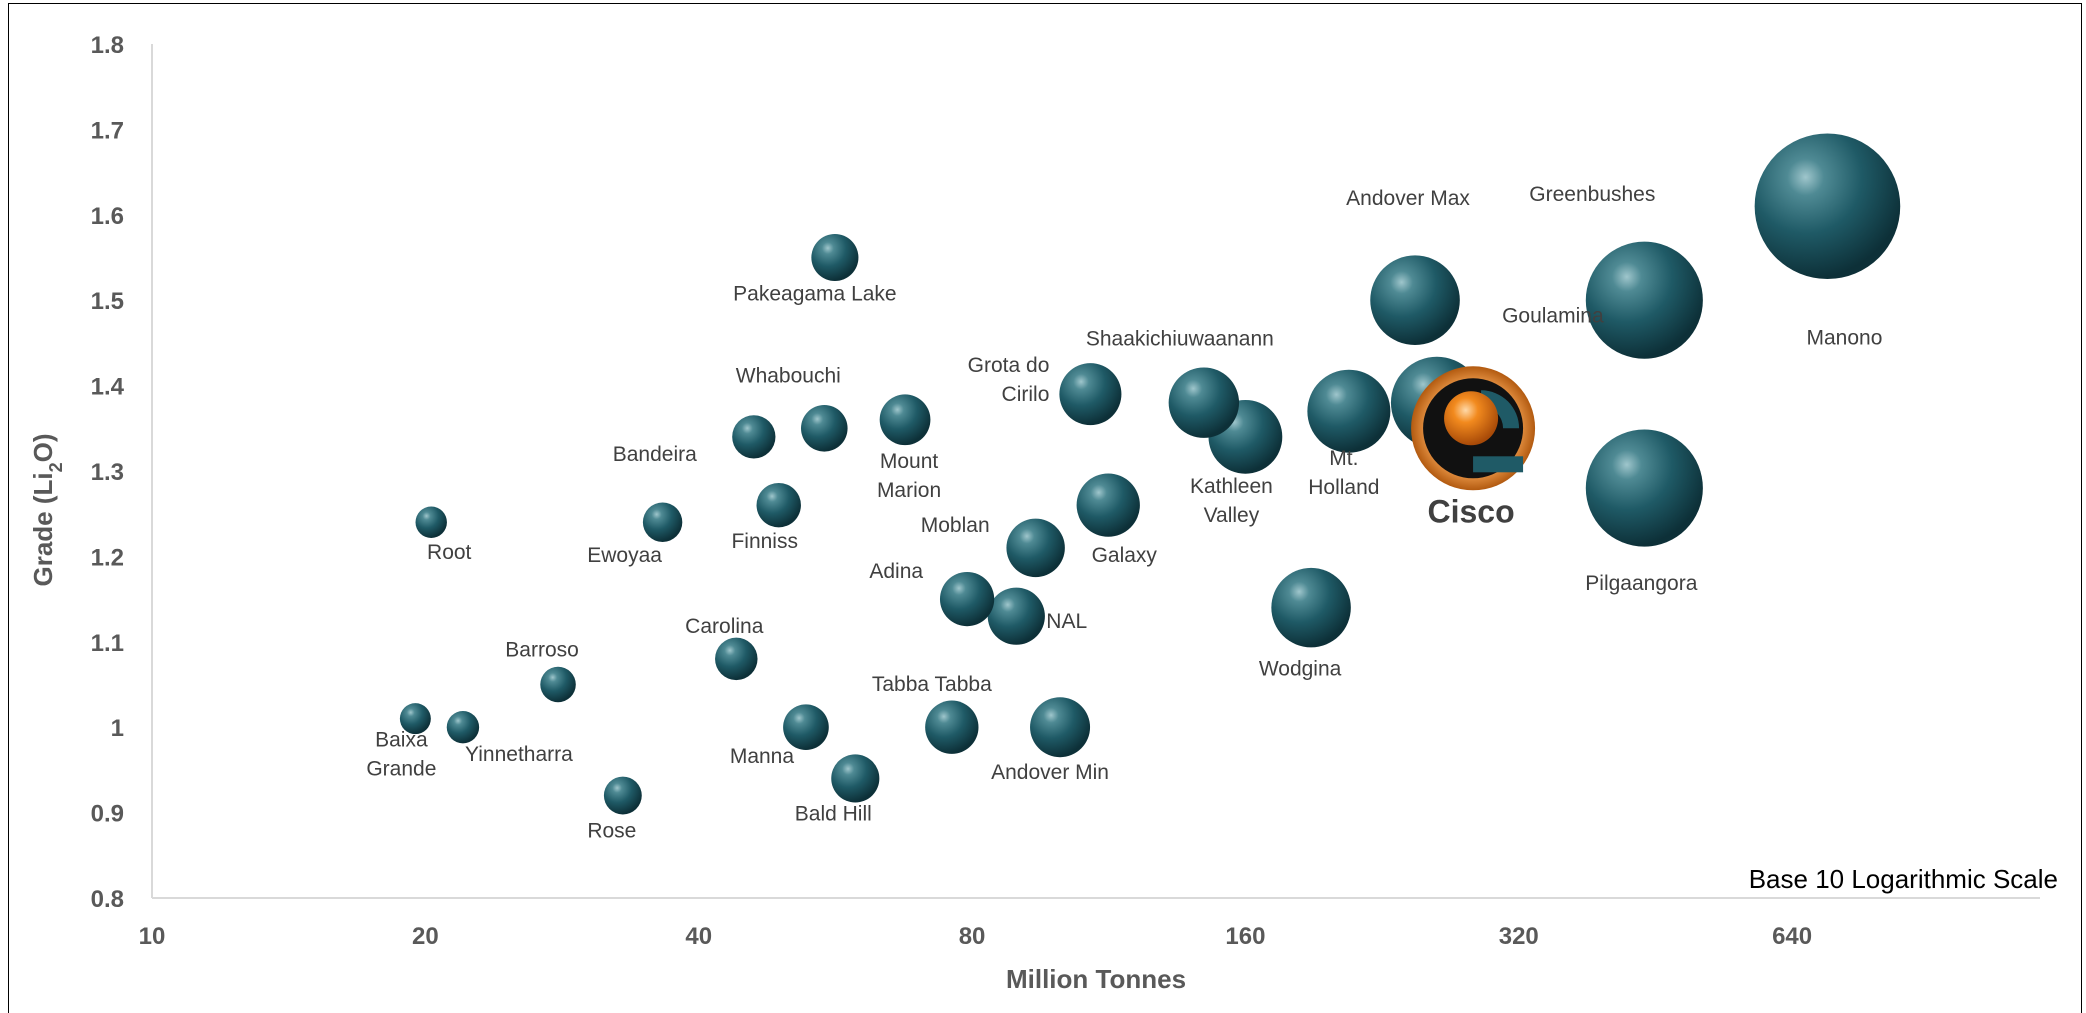  I want to click on point-label: Rose, so click(611, 831).